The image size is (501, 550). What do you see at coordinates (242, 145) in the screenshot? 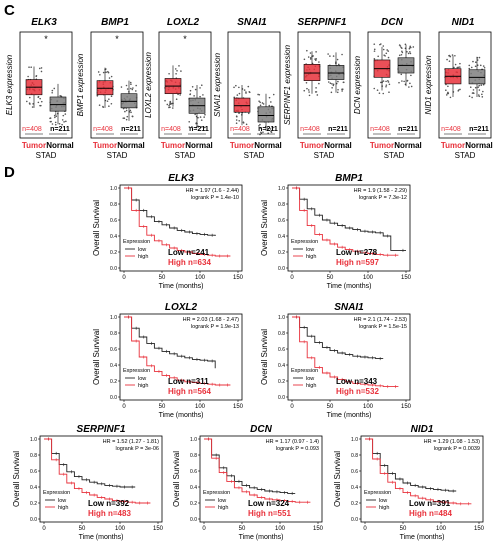
I see `tumor-label: Tumor` at bounding box center [242, 145].